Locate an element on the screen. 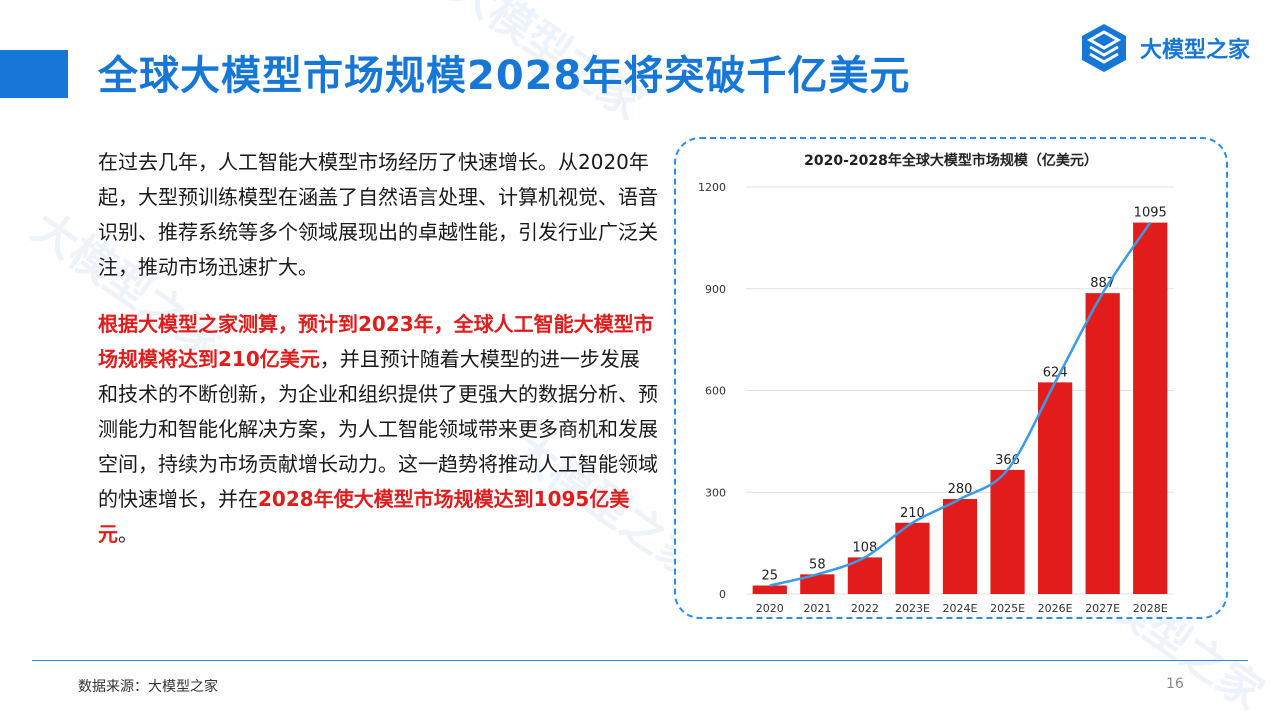 Image resolution: width=1280 pixels, height=721 pixels. paragraph-forecast-end: 。 is located at coordinates (128, 534).